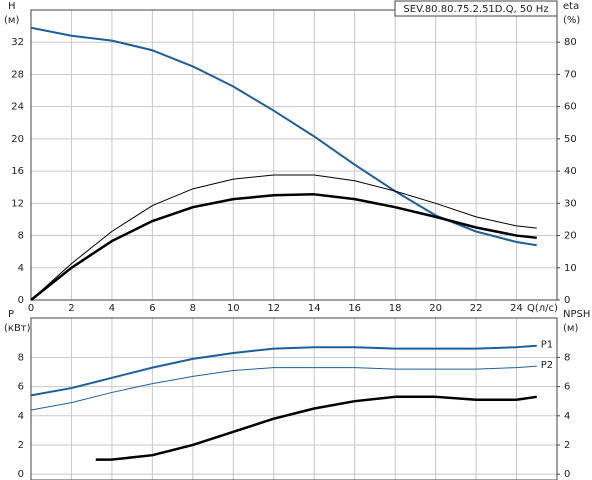 This screenshot has height=480, width=592. What do you see at coordinates (395, 308) in the screenshot?
I see `x-tick-label: 18` at bounding box center [395, 308].